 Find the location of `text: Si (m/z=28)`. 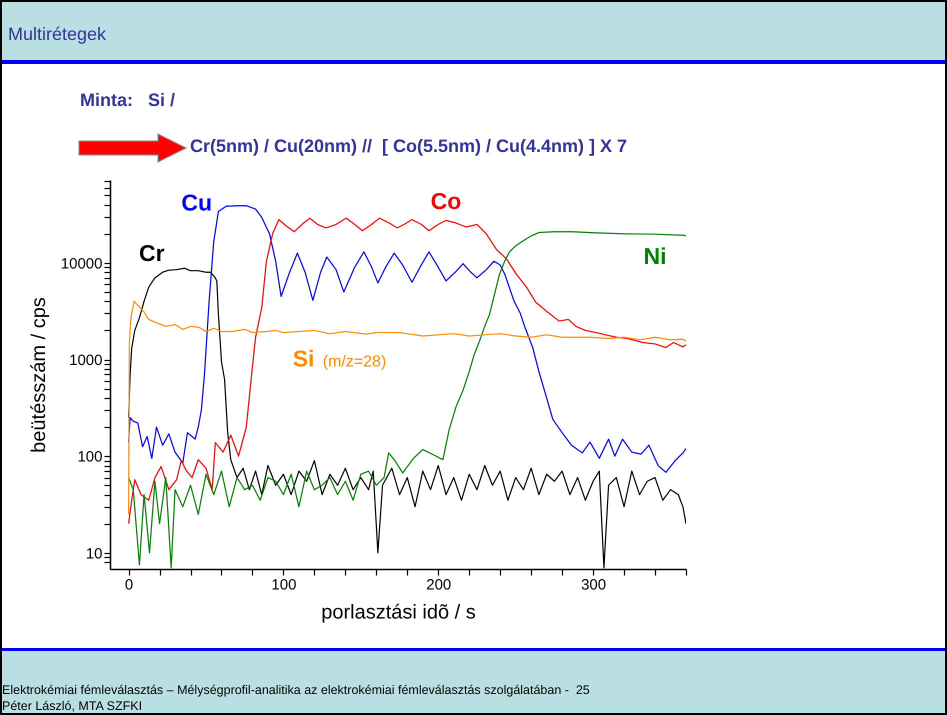

text: Si (m/z=28) is located at coordinates (339, 359).